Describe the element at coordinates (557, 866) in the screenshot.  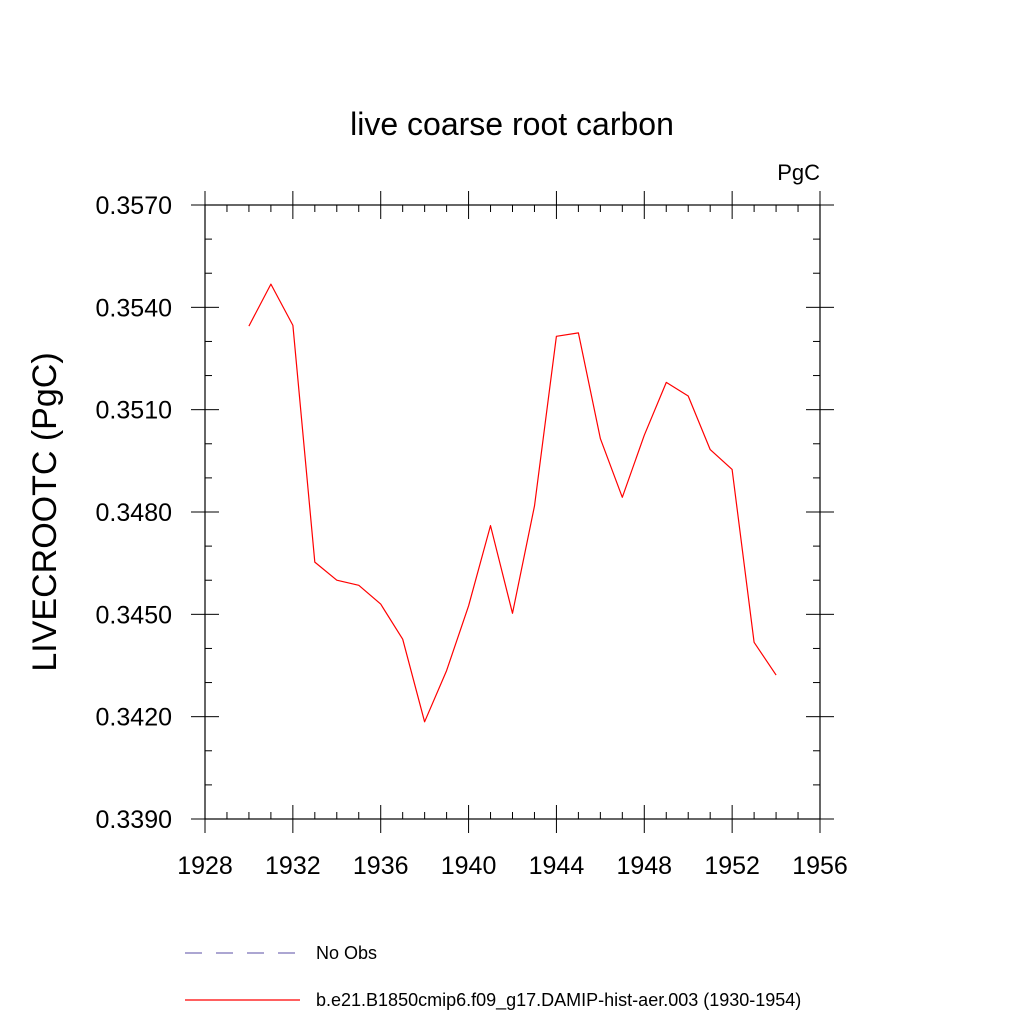
I see `x-tick-label: 1944` at that location.